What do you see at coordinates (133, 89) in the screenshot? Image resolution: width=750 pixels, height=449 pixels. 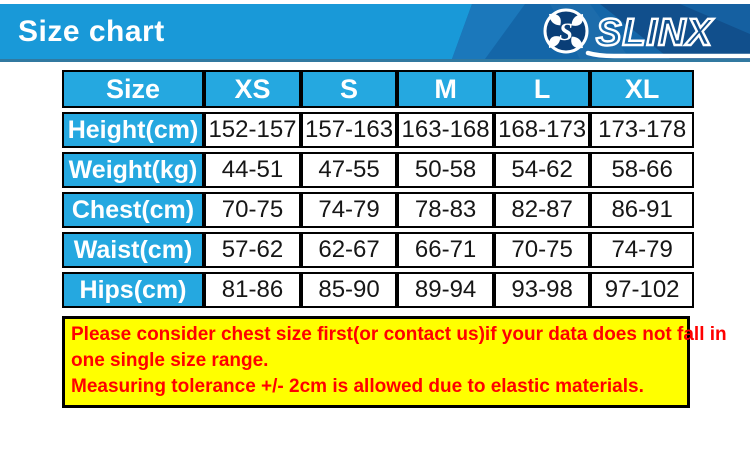 I see `column-header: Size` at bounding box center [133, 89].